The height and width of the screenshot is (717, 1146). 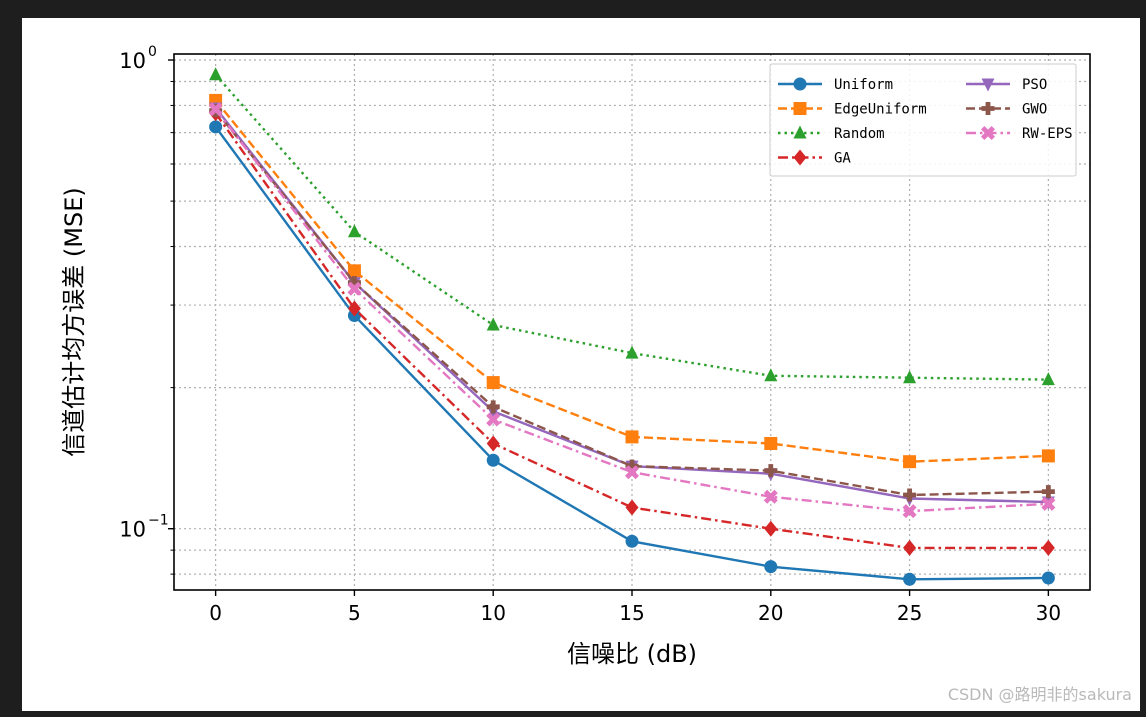 What do you see at coordinates (863, 85) in the screenshot?
I see `legend-label: Uniform` at bounding box center [863, 85].